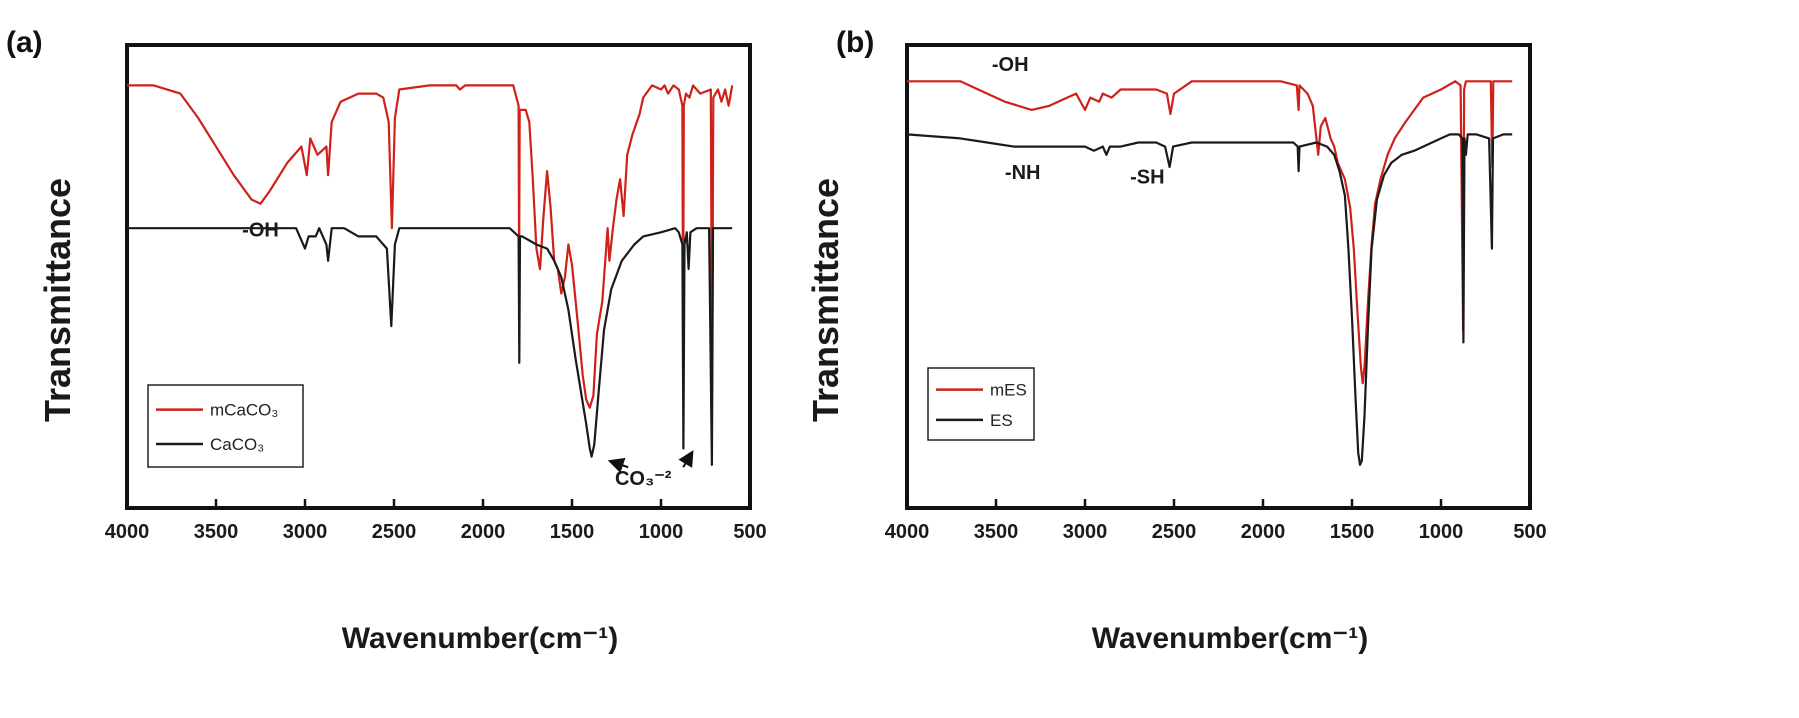  I want to click on y-axis-title-b: Transmittance, so click(825, 300).